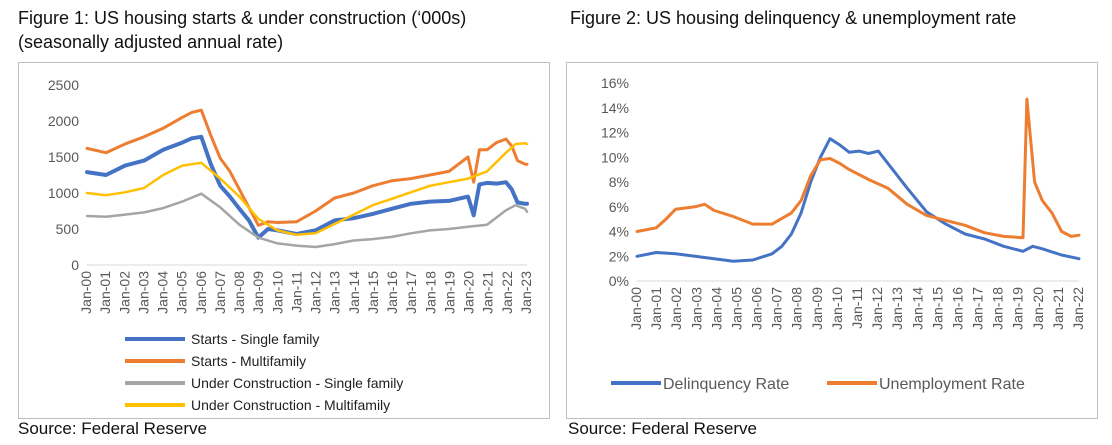 The height and width of the screenshot is (445, 1112). Describe the element at coordinates (757, 308) in the screenshot. I see `fig2-x-tick-label: Jan-06` at that location.